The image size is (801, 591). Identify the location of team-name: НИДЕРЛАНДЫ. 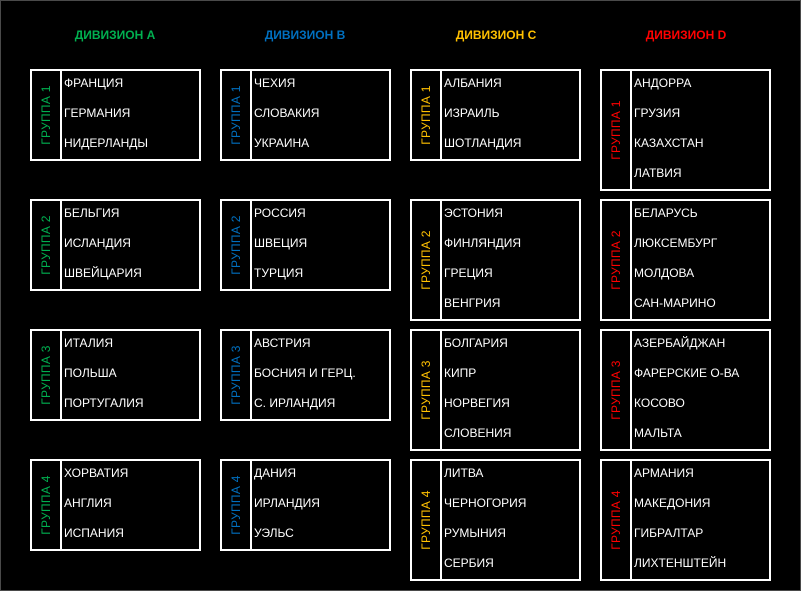
(106, 143).